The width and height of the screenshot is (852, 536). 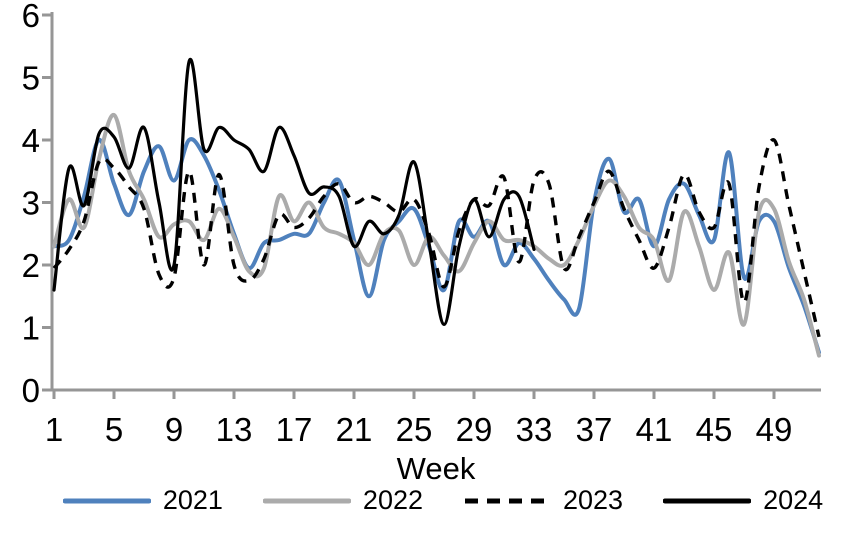 I want to click on x-tick-label: 45, so click(x=714, y=429).